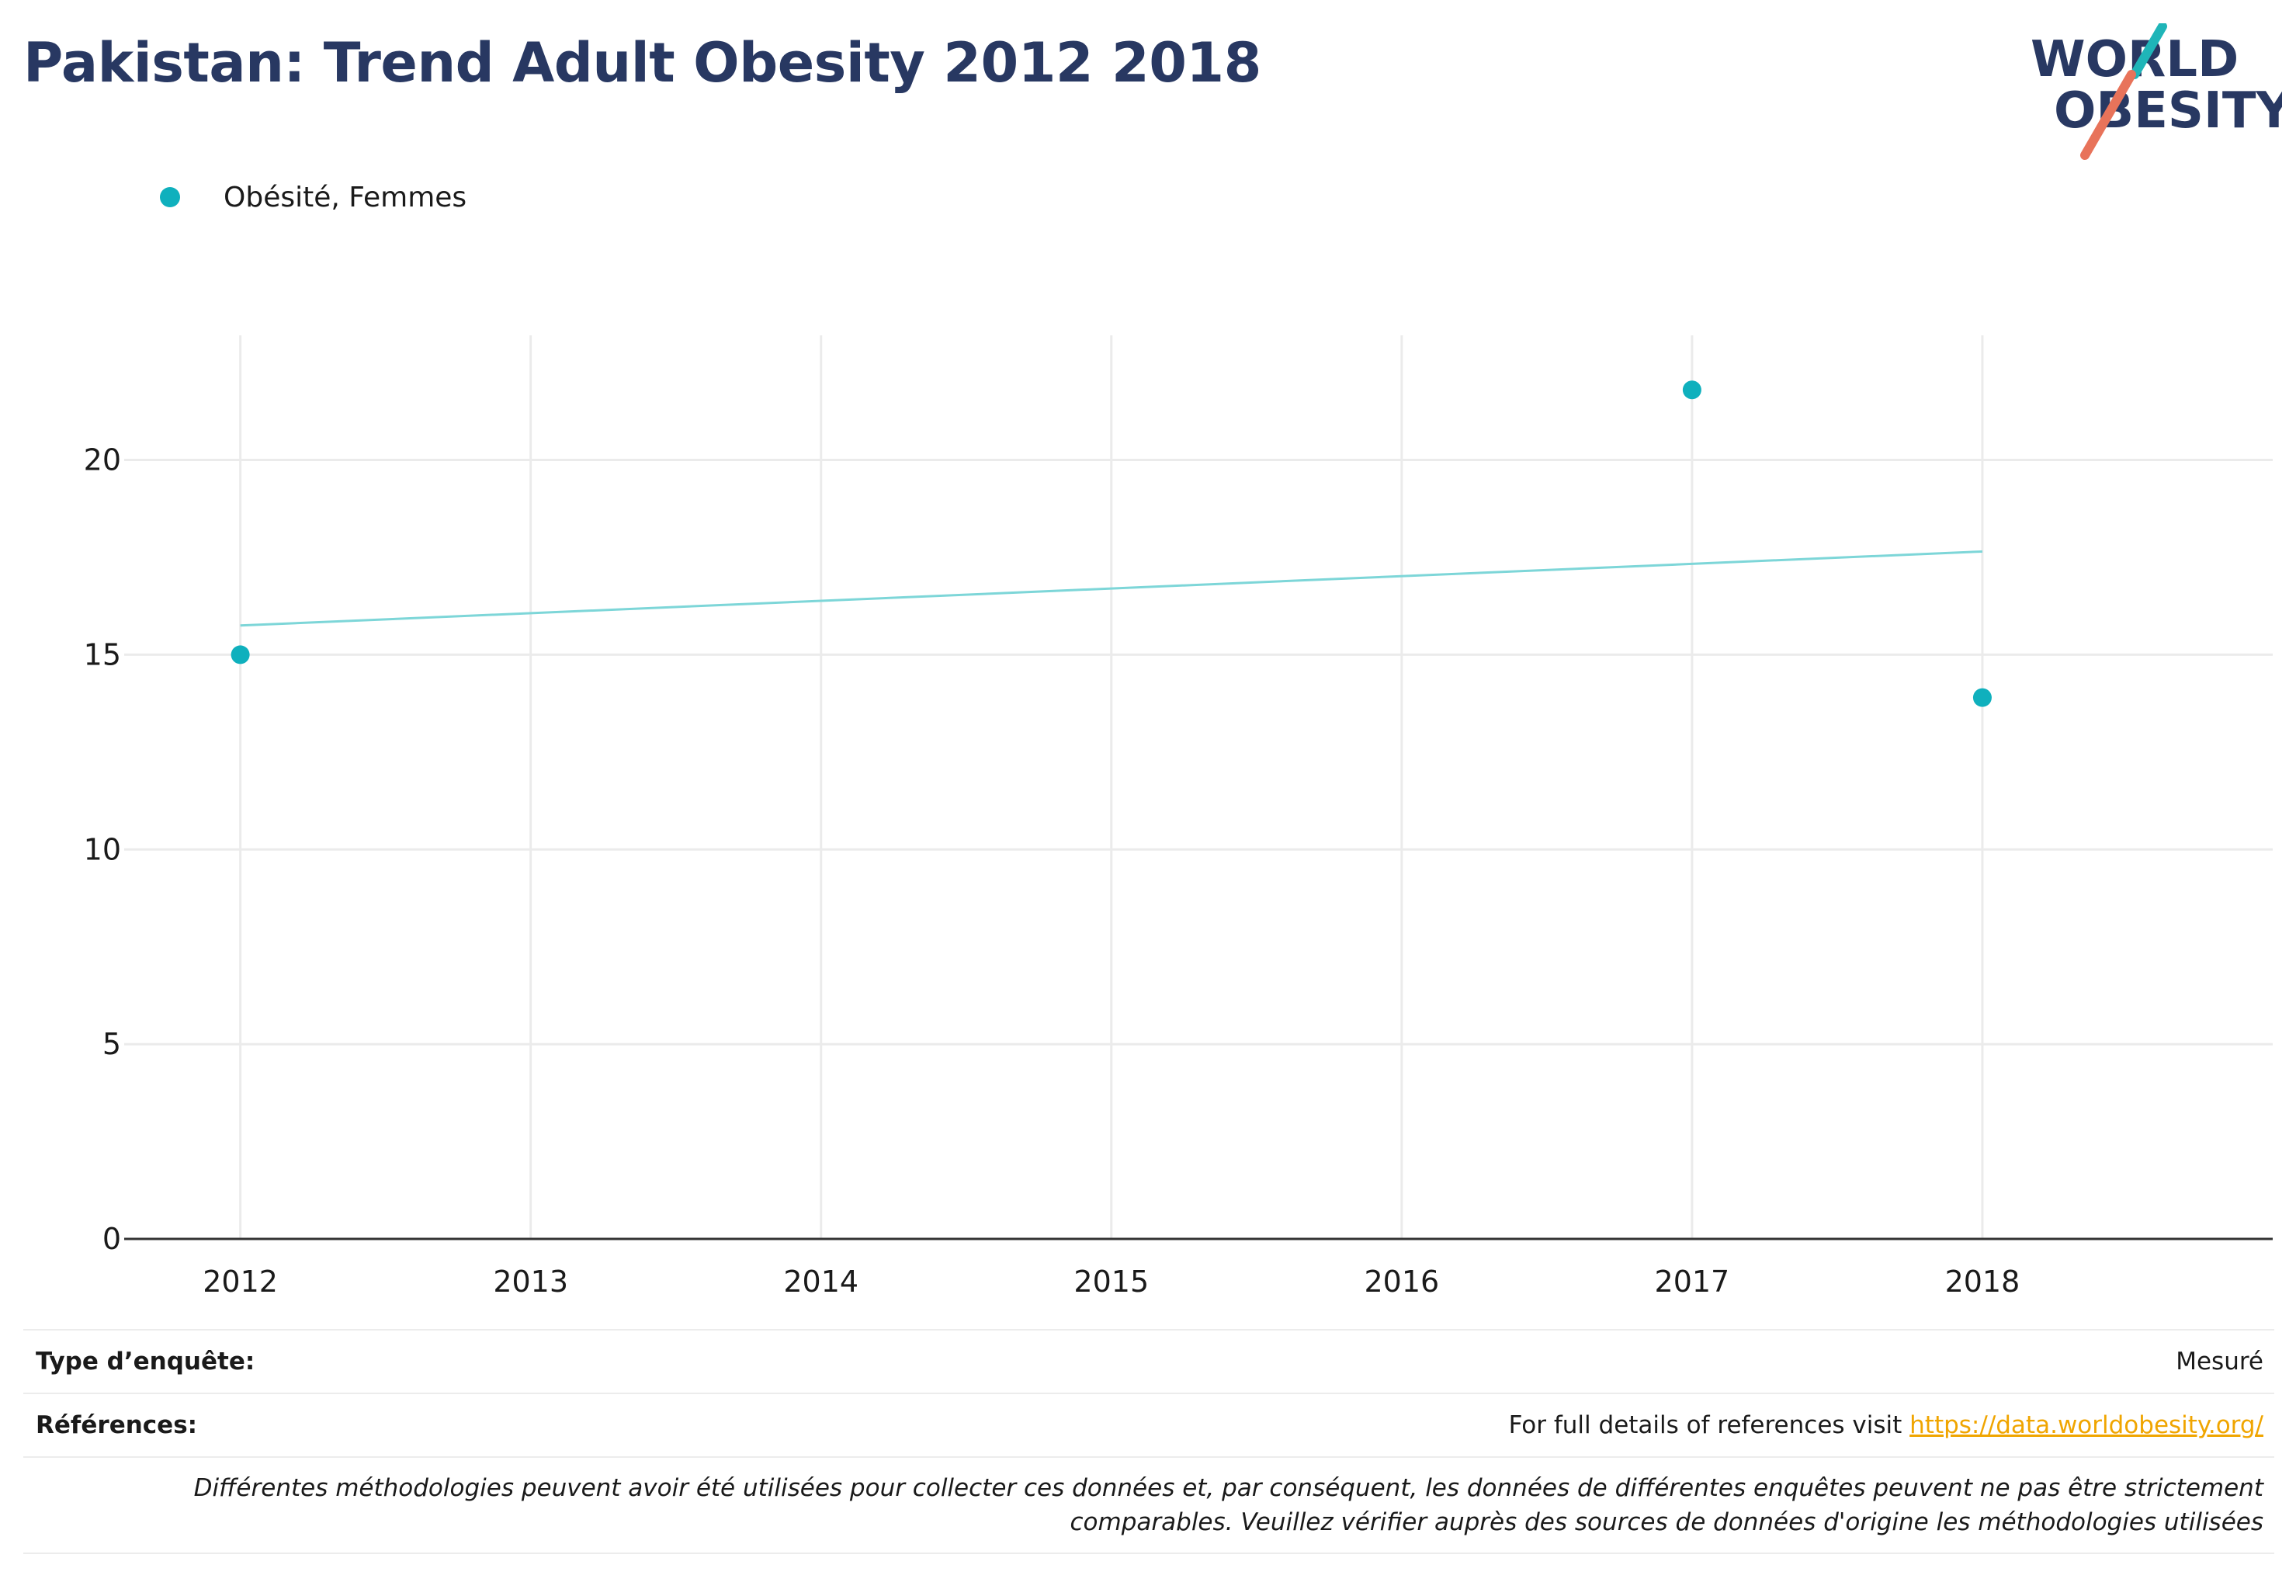 Image resolution: width=2296 pixels, height=1596 pixels. I want to click on data-point-2017, so click(1691, 390).